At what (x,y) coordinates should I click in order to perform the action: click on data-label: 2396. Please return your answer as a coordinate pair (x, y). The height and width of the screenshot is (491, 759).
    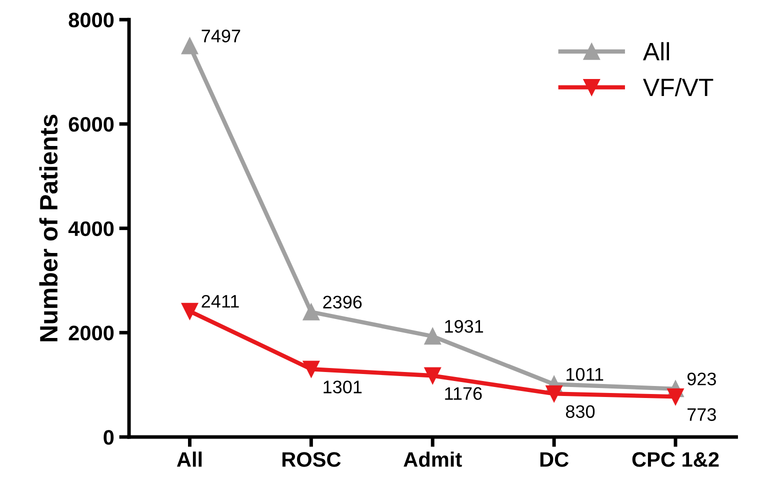
    Looking at the image, I should click on (342, 302).